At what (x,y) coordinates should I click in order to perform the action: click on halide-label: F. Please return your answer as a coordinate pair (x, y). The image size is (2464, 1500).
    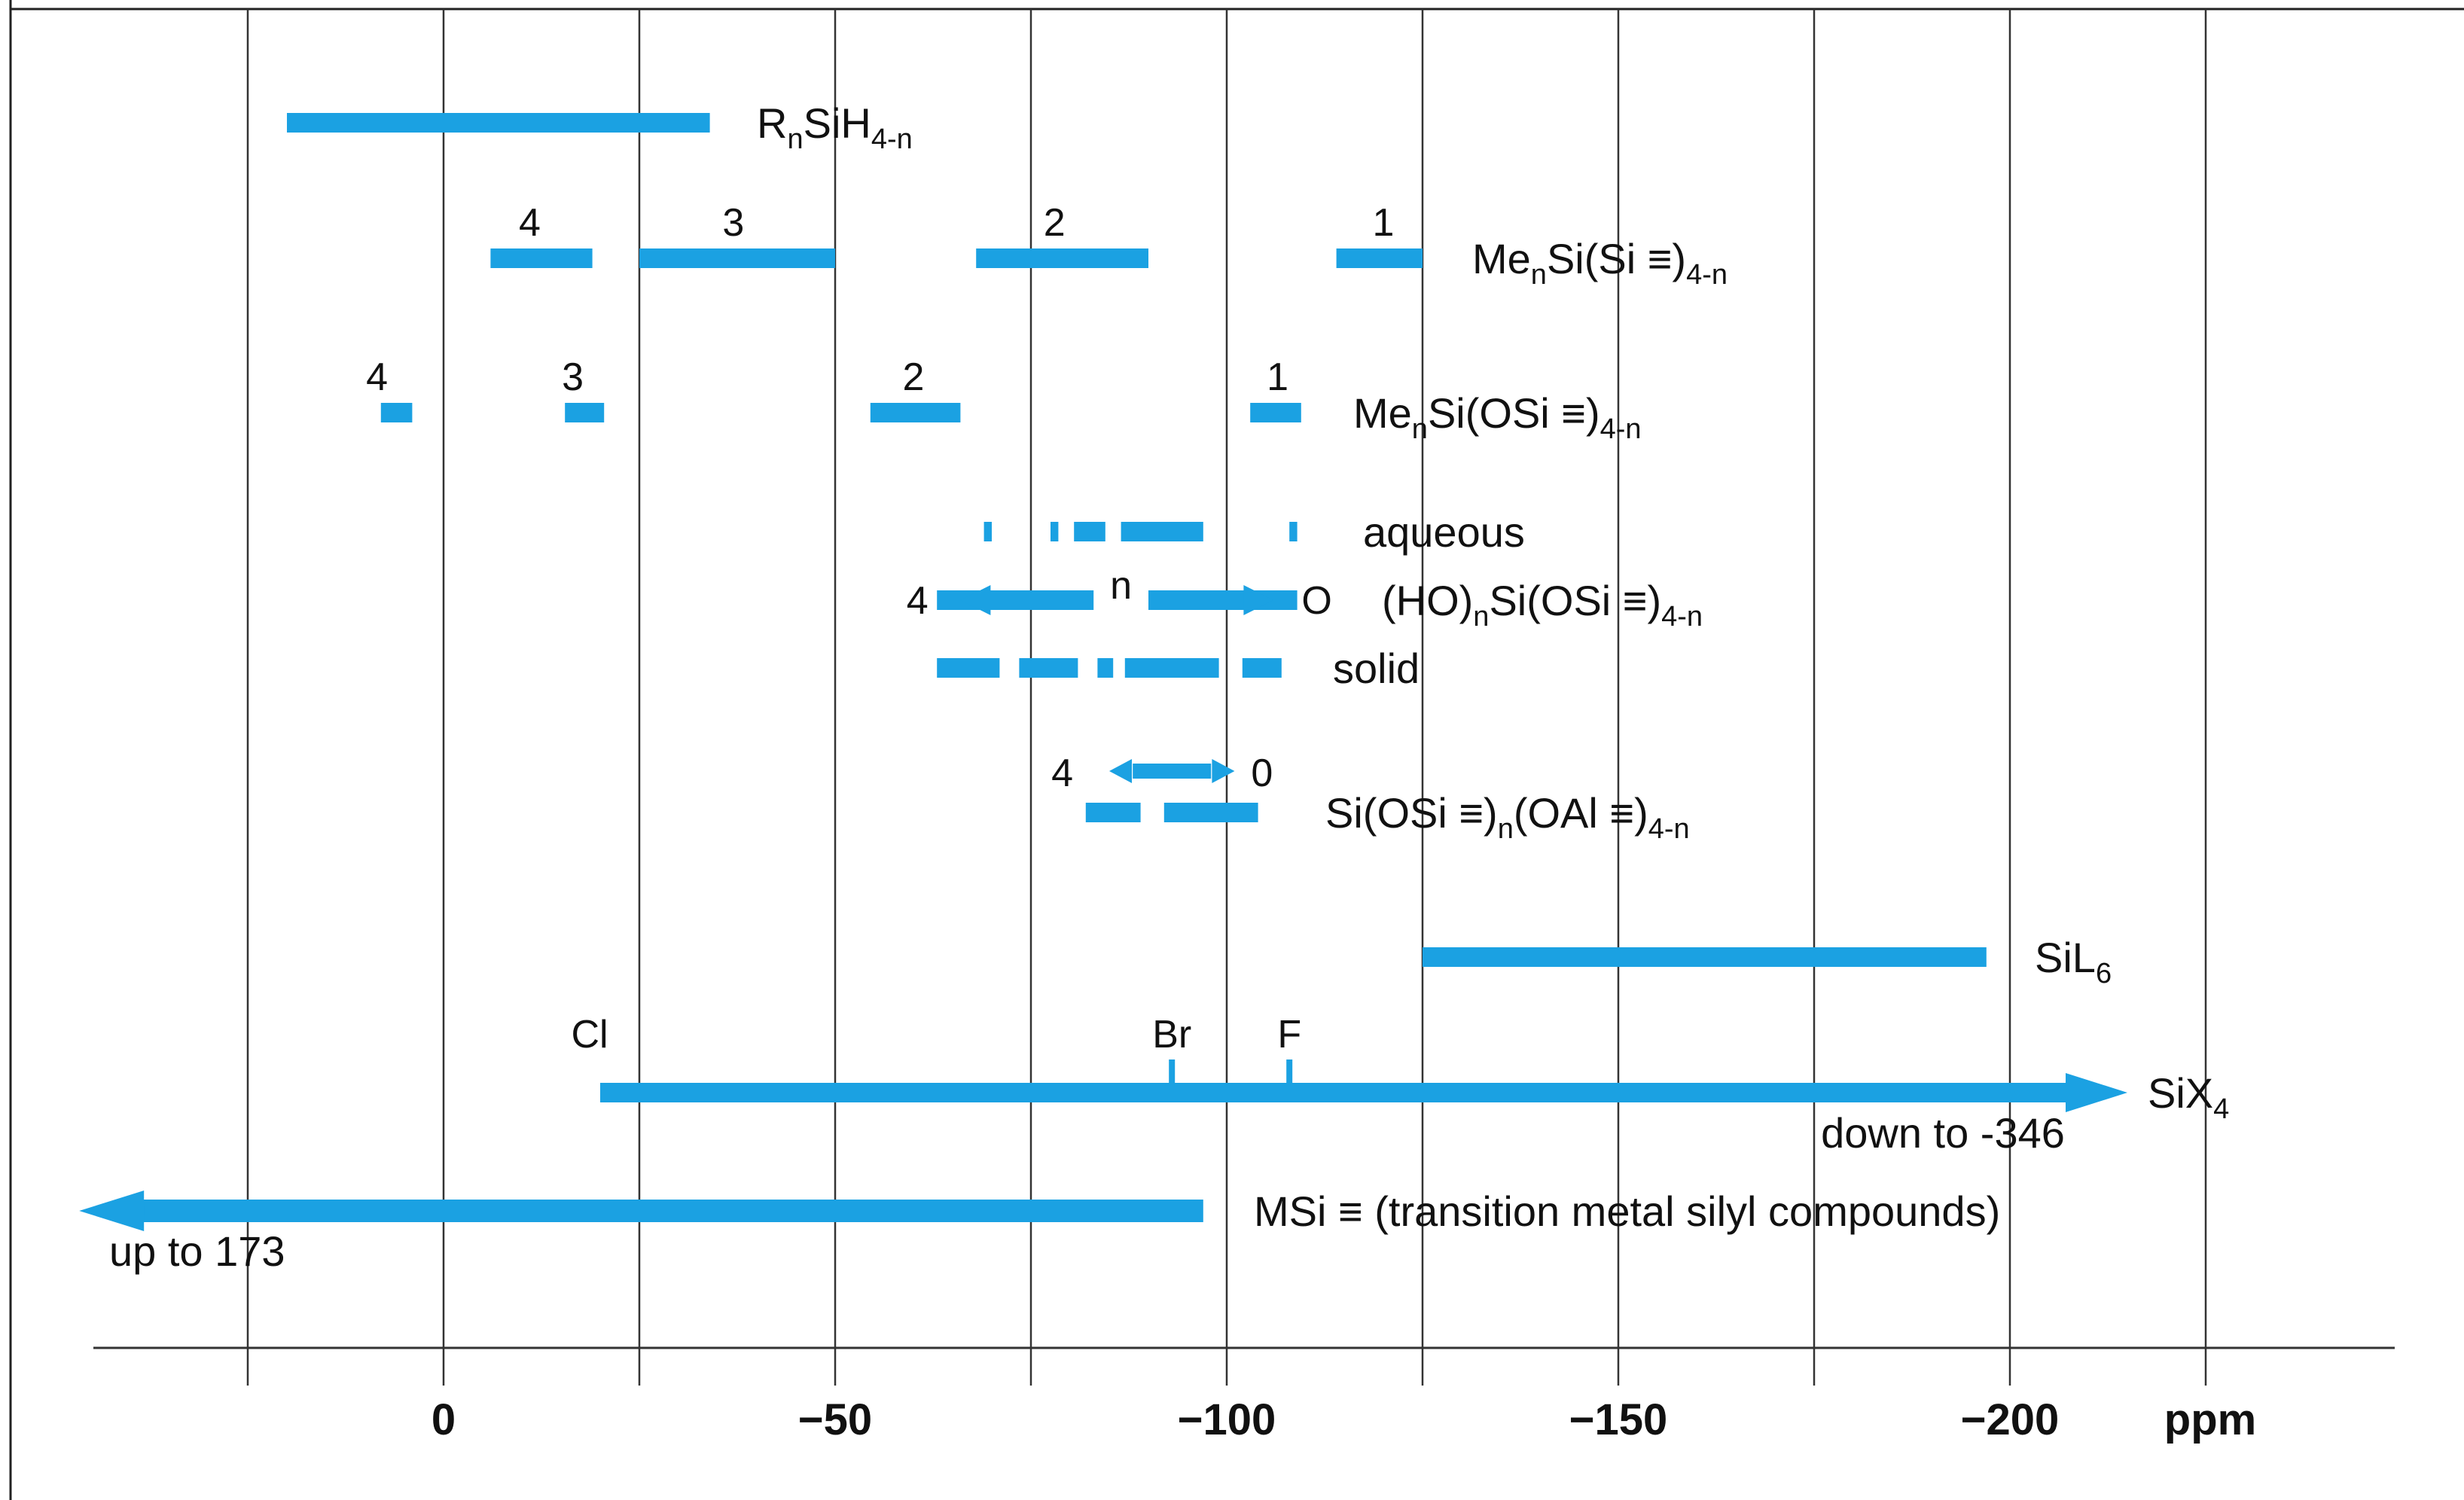
    Looking at the image, I should click on (1289, 1034).